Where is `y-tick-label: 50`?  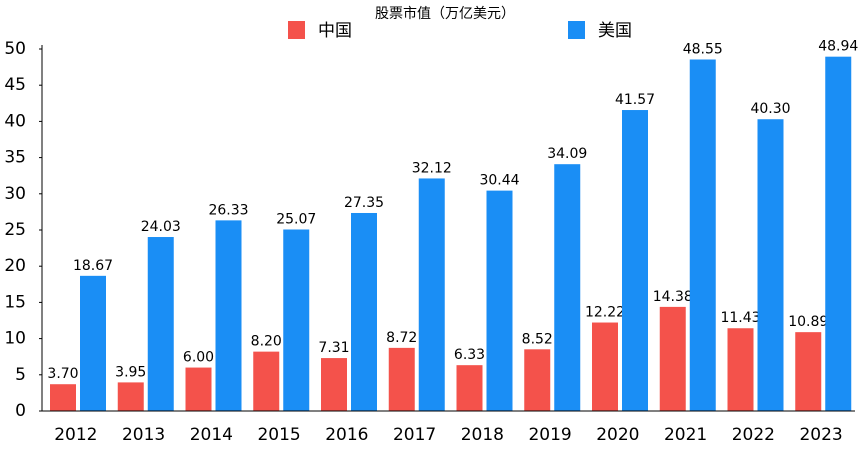
y-tick-label: 50 is located at coordinates (15, 49).